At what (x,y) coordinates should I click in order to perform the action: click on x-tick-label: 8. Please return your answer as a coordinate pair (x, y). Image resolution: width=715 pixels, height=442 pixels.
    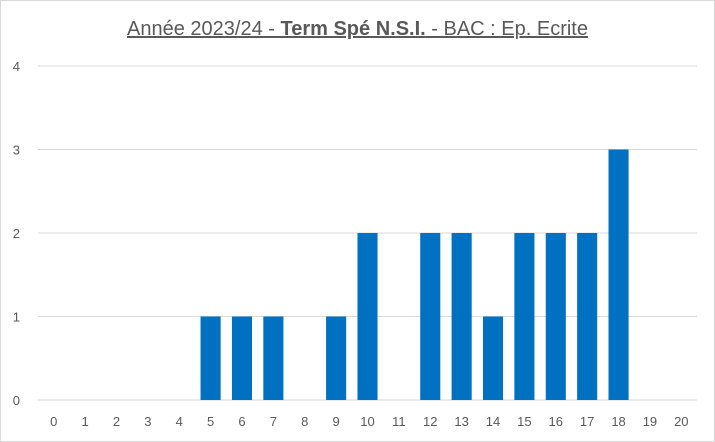
    Looking at the image, I should click on (304, 421).